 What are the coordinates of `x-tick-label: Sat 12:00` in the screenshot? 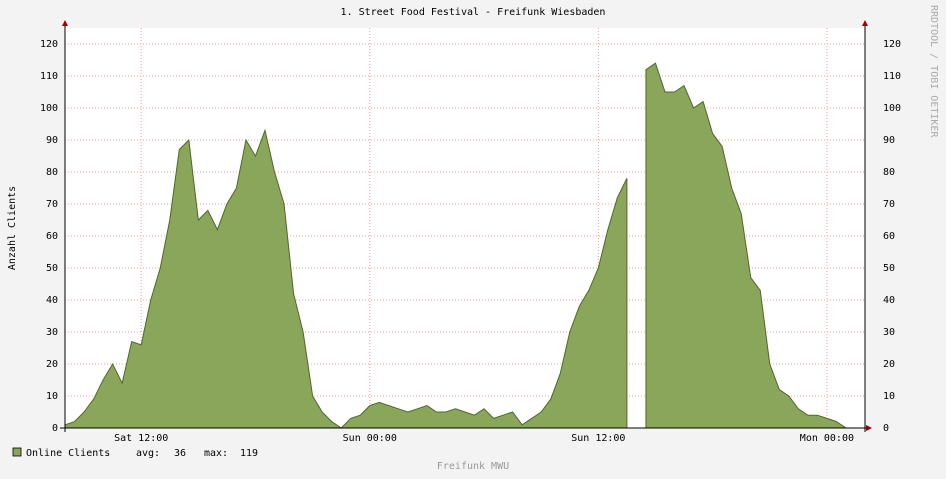 It's located at (141, 438).